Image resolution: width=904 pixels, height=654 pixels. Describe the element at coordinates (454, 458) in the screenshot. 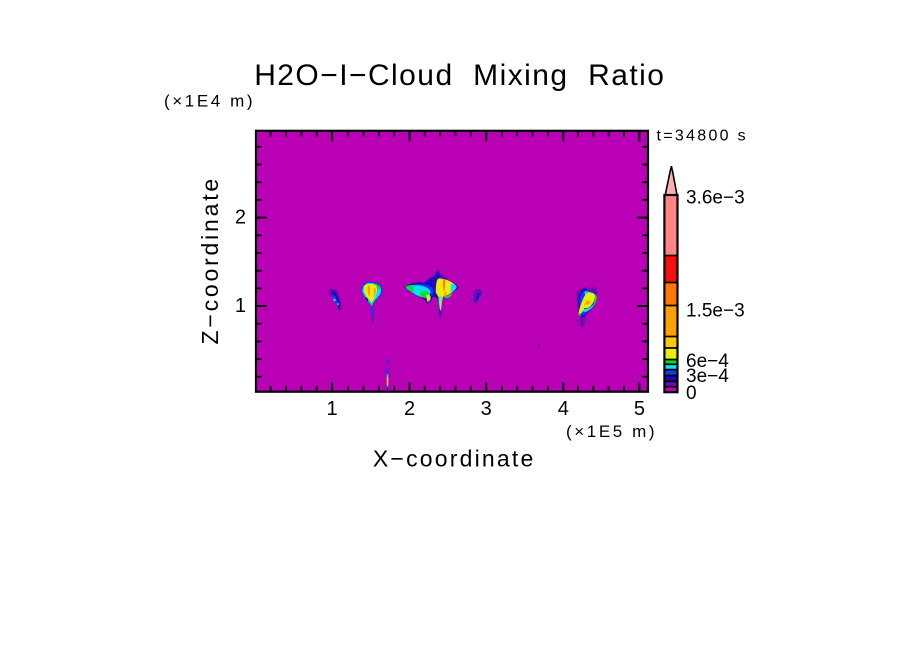

I see `svg-text: X−coordinate` at that location.